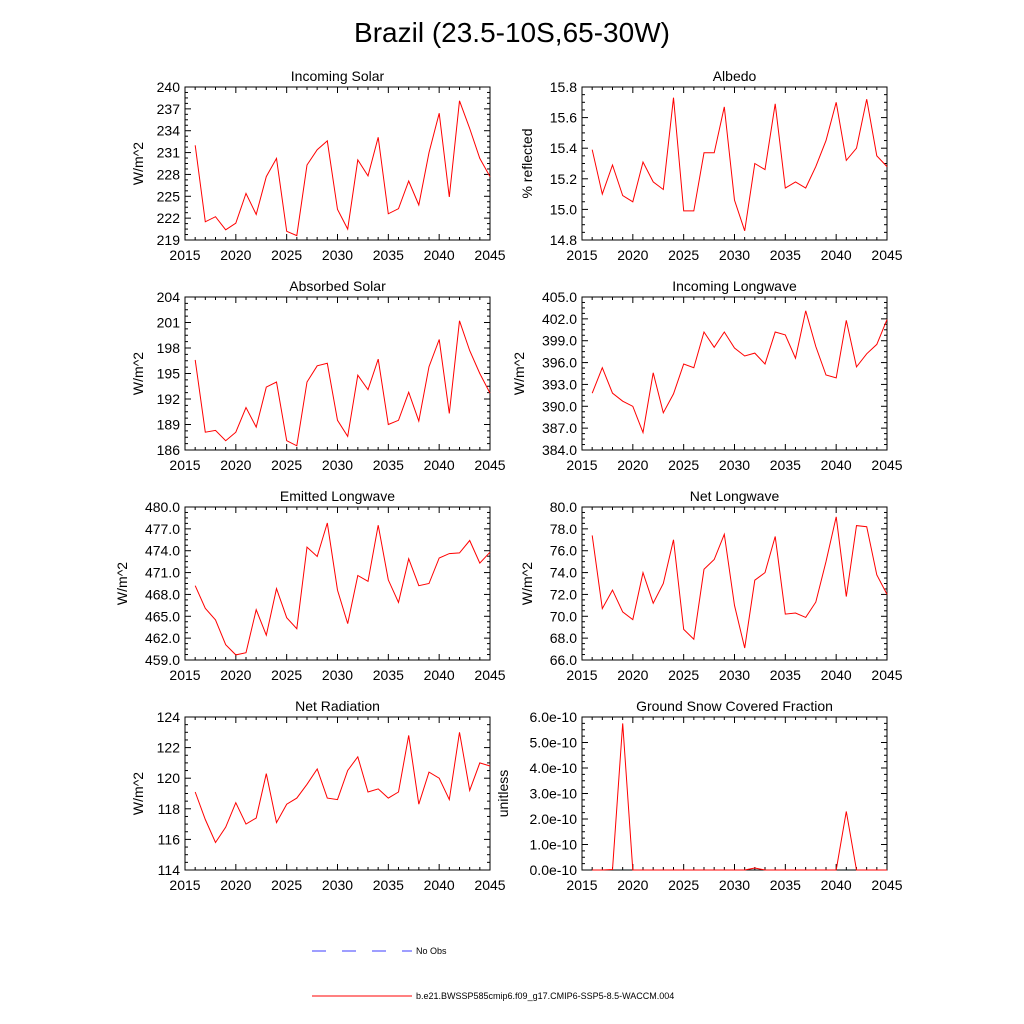 This screenshot has width=1024, height=1024. What do you see at coordinates (431, 951) in the screenshot?
I see `legend-label-no-obs: No Obs` at bounding box center [431, 951].